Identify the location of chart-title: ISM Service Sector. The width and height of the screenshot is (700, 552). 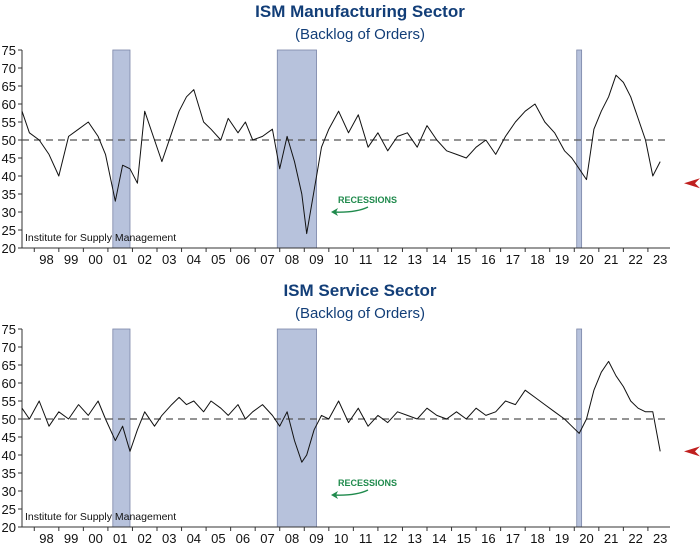
(359, 290).